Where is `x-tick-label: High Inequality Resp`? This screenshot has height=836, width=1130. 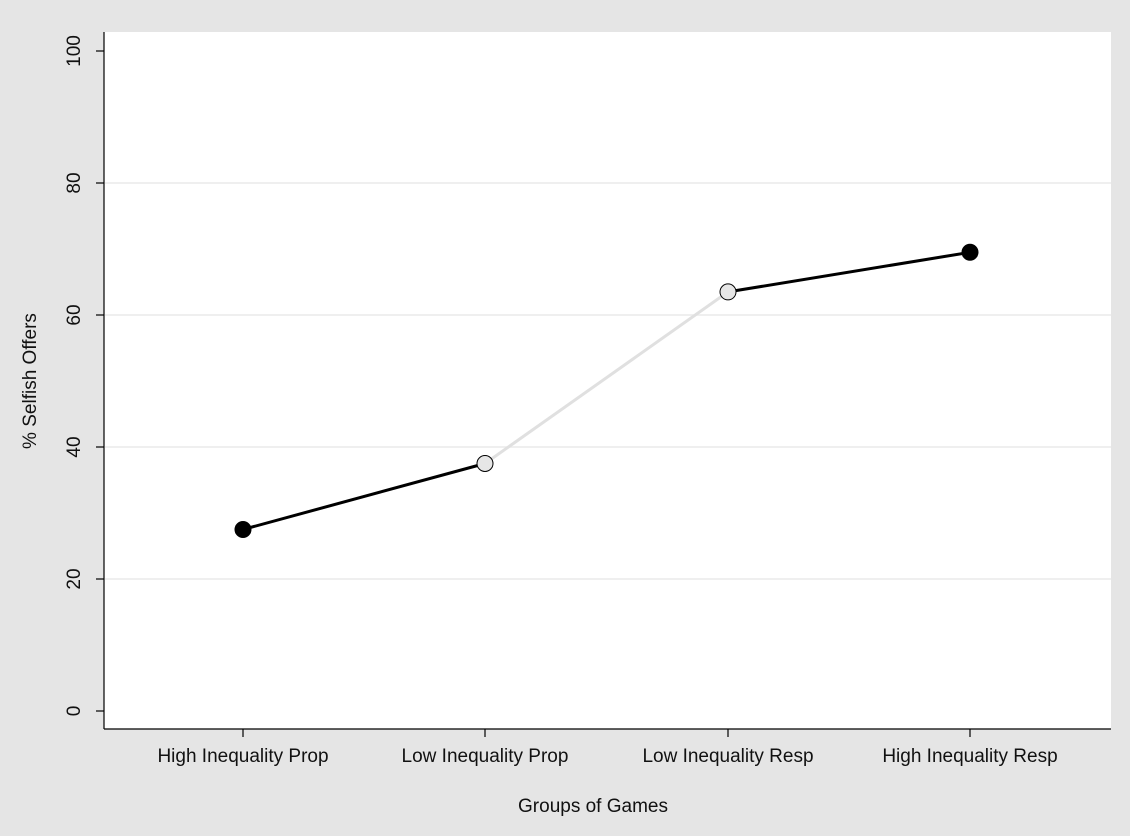
x-tick-label: High Inequality Resp is located at coordinates (969, 756).